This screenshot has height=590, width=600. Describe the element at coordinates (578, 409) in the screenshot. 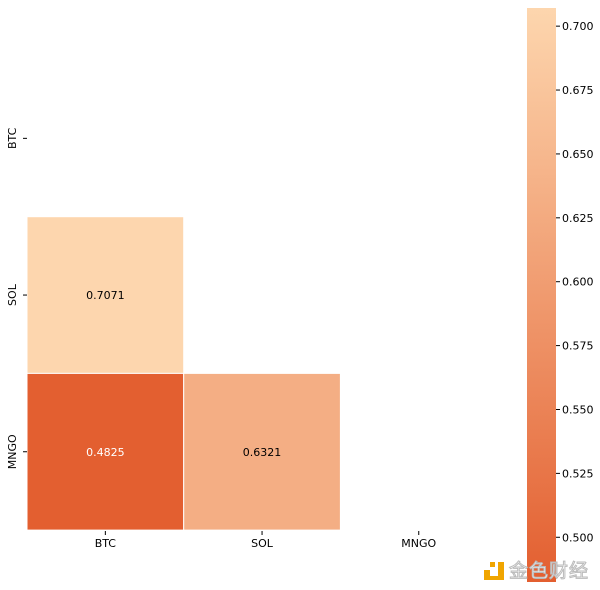

I see `colorbar-tick-label: 0.550` at that location.